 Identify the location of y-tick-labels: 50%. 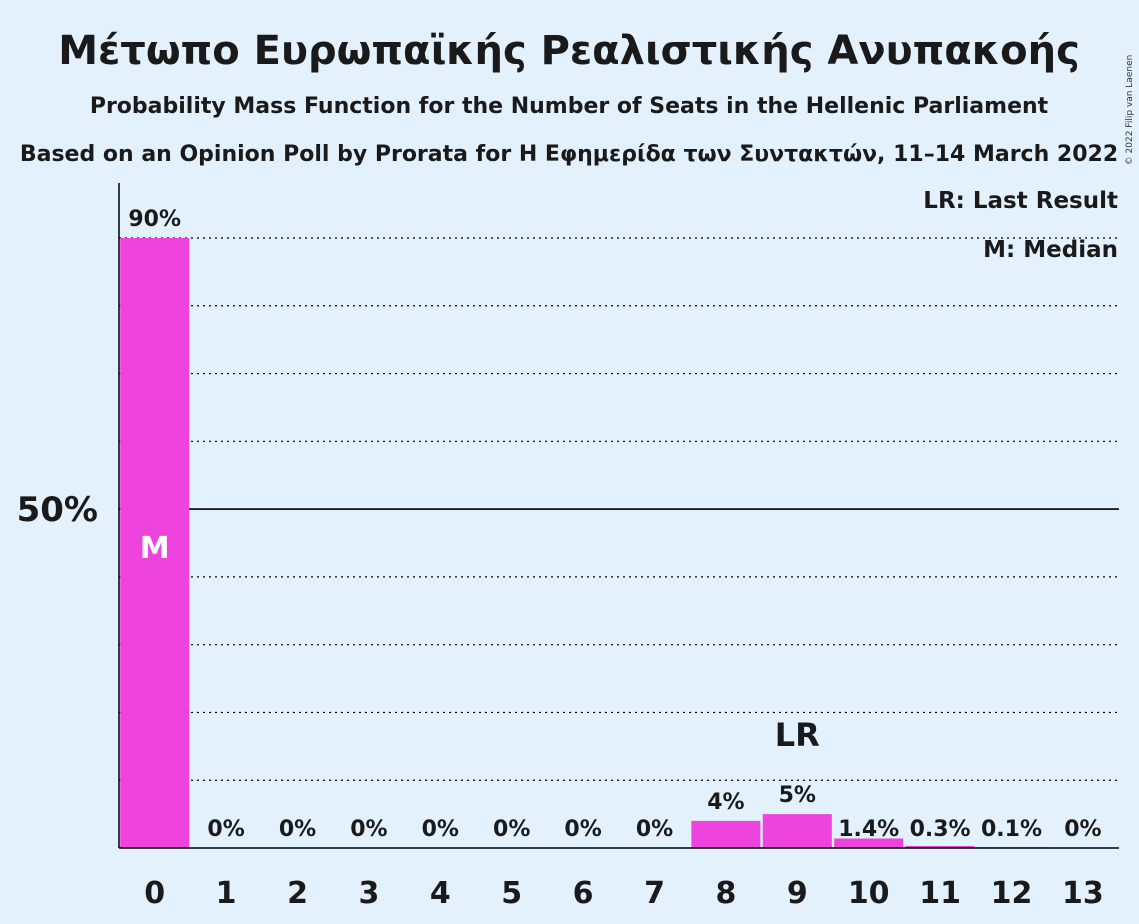
(57, 510).